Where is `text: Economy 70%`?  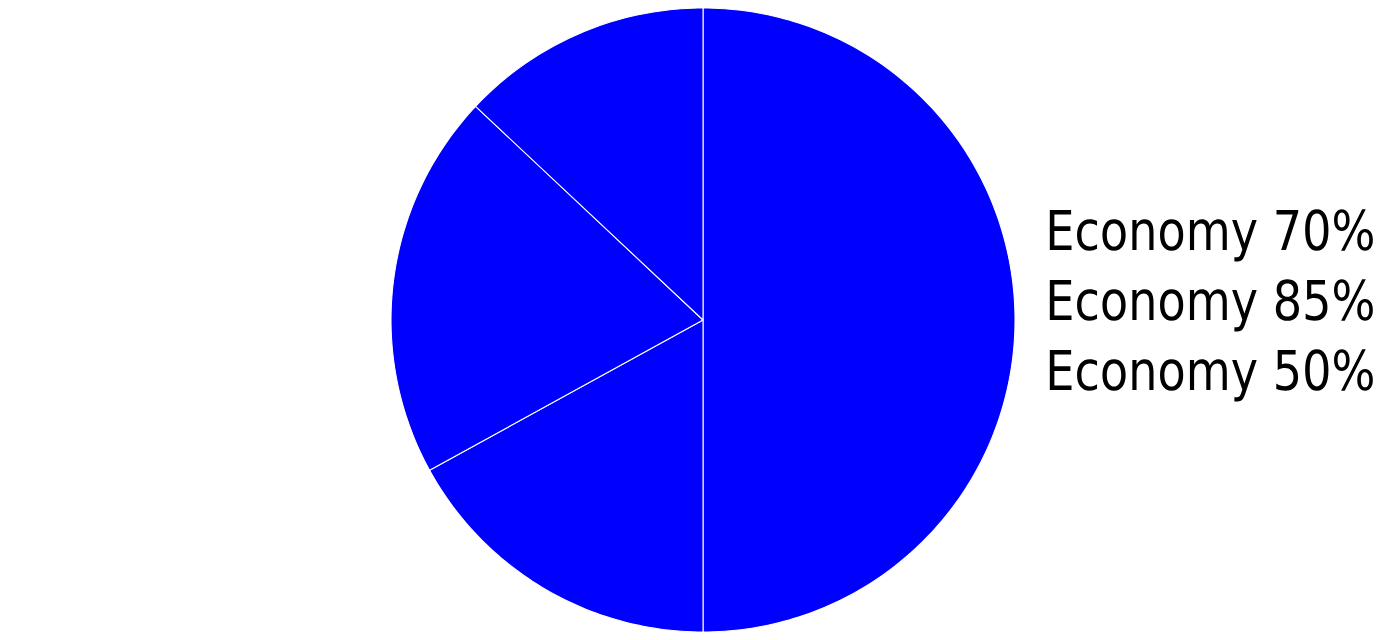 text: Economy 70% is located at coordinates (1211, 235).